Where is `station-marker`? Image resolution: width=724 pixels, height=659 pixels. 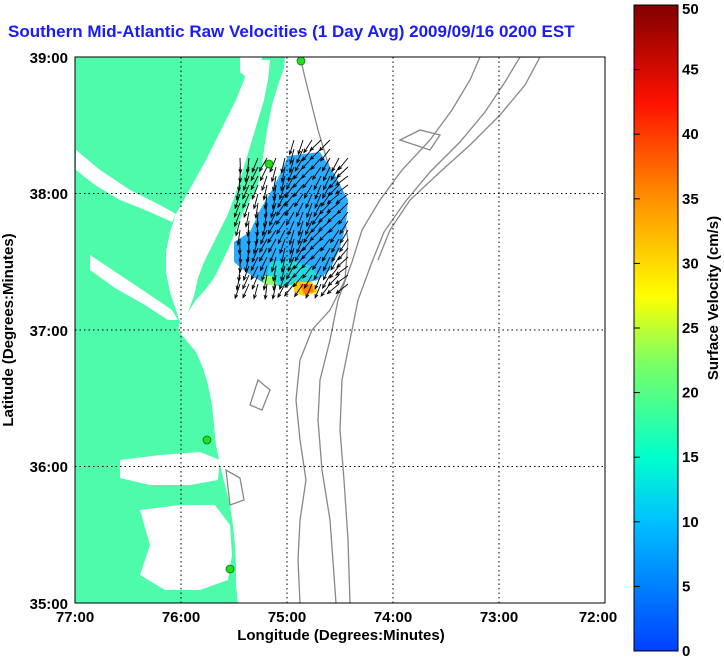
station-marker is located at coordinates (230, 569).